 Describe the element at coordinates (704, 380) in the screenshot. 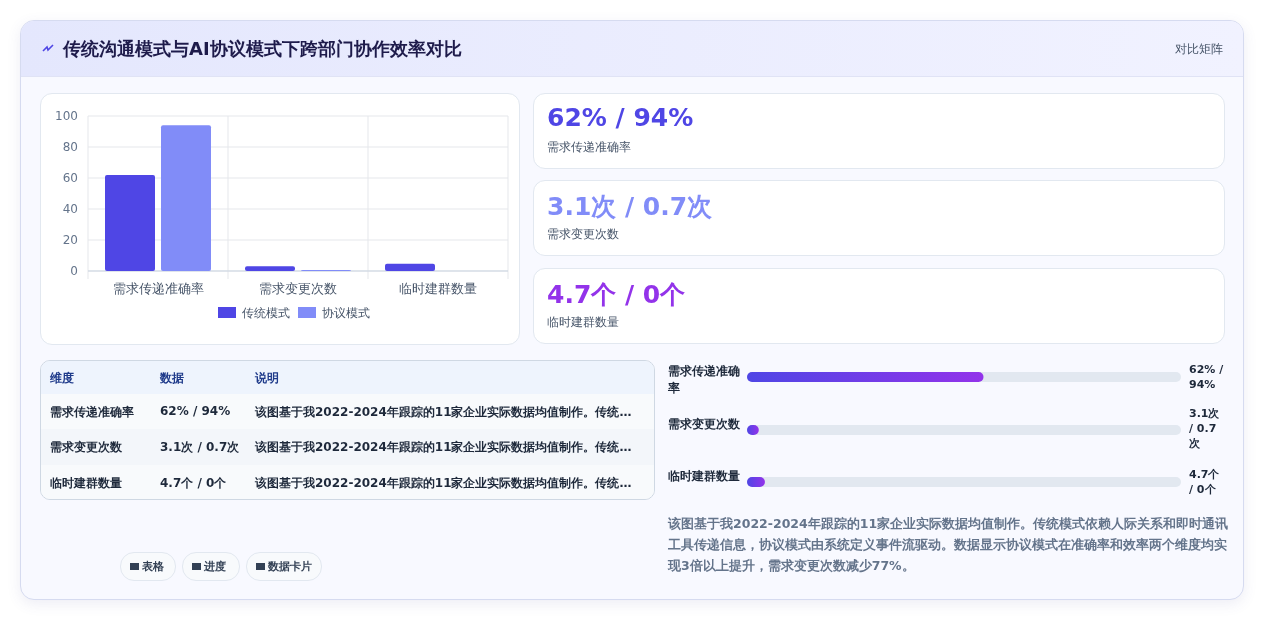

I see `y-tick-label: 需求传递准确率` at that location.